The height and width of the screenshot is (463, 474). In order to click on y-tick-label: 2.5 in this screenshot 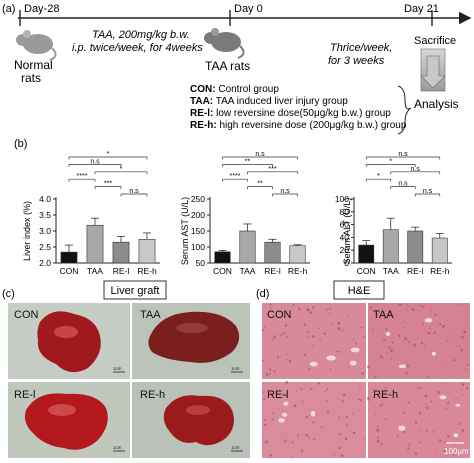, I will do `click(45, 247)`.